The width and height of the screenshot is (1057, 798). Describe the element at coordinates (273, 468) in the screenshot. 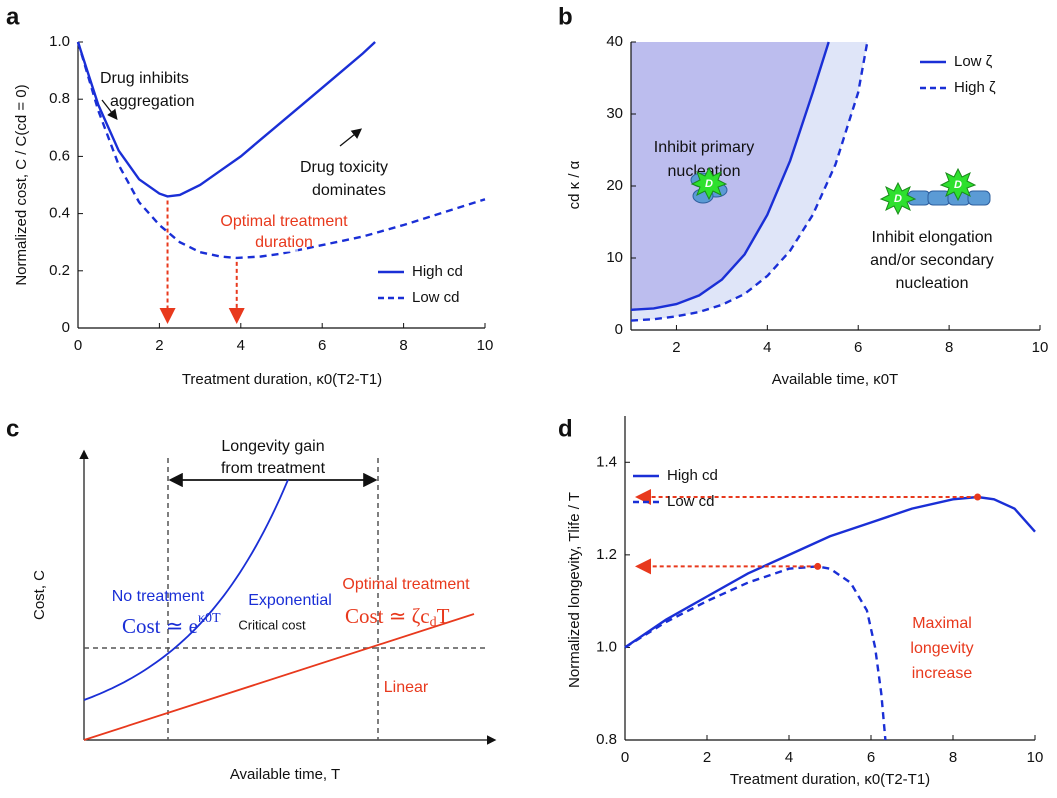

I see `annotation: from treatment` at that location.